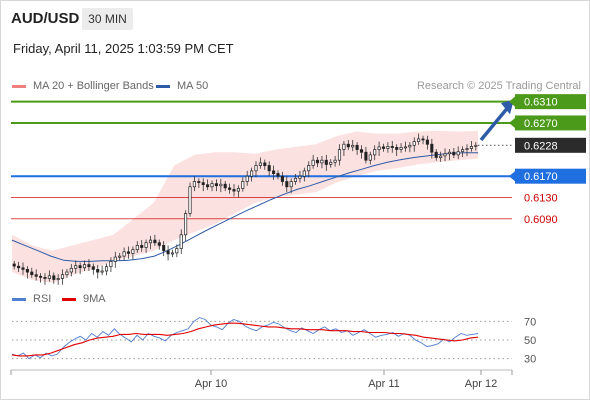  Describe the element at coordinates (163, 86) in the screenshot. I see `legend-swatch-ma50` at that location.